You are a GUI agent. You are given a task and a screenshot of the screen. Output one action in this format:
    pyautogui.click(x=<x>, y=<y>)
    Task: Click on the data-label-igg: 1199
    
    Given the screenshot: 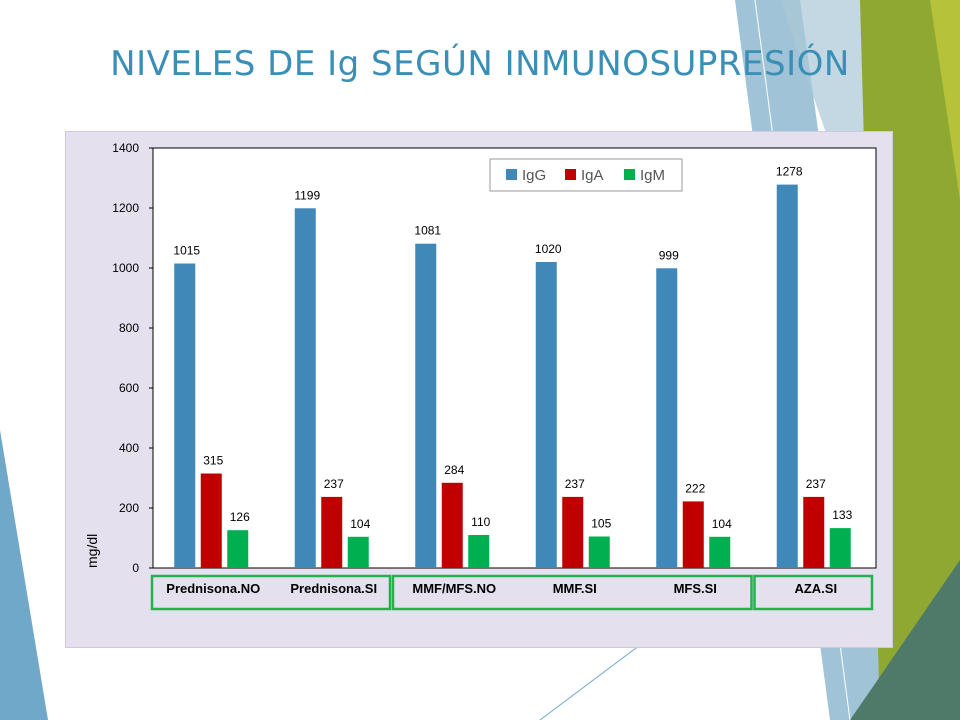 What is the action you would take?
    pyautogui.click(x=307, y=195)
    